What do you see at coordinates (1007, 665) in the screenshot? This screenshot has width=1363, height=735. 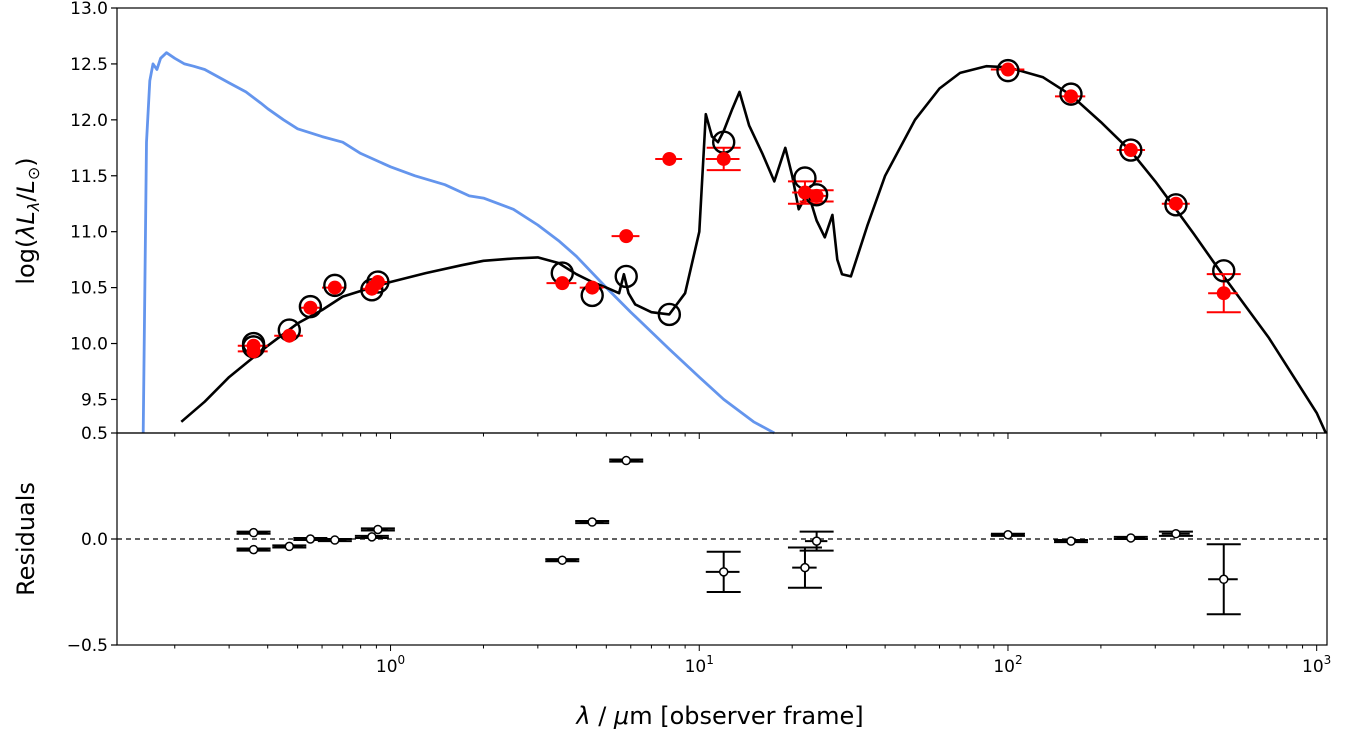 I see `xtick-label: 10²` at bounding box center [1007, 665].